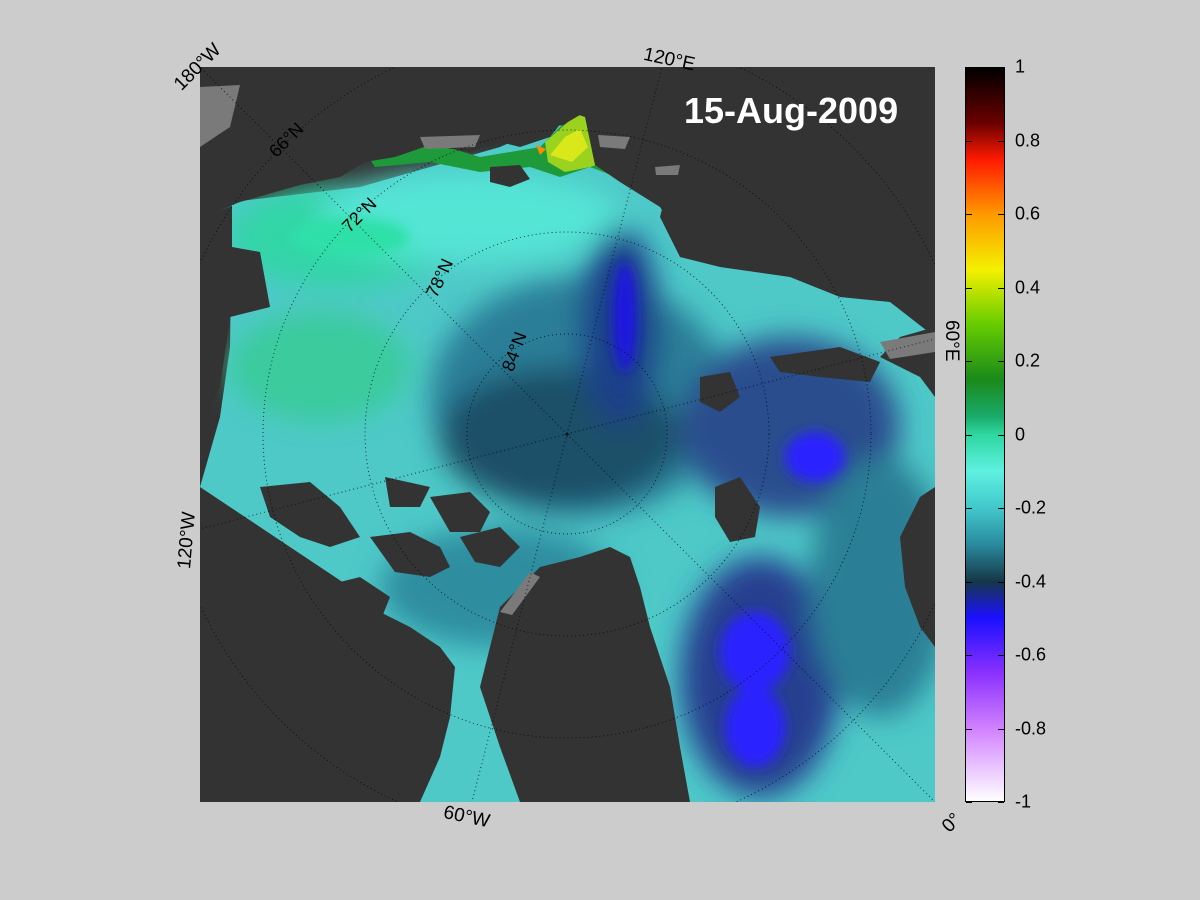 The image size is (1200, 900). What do you see at coordinates (1023, 801) in the screenshot?
I see `colorbar-tick-label: -1` at bounding box center [1023, 801].